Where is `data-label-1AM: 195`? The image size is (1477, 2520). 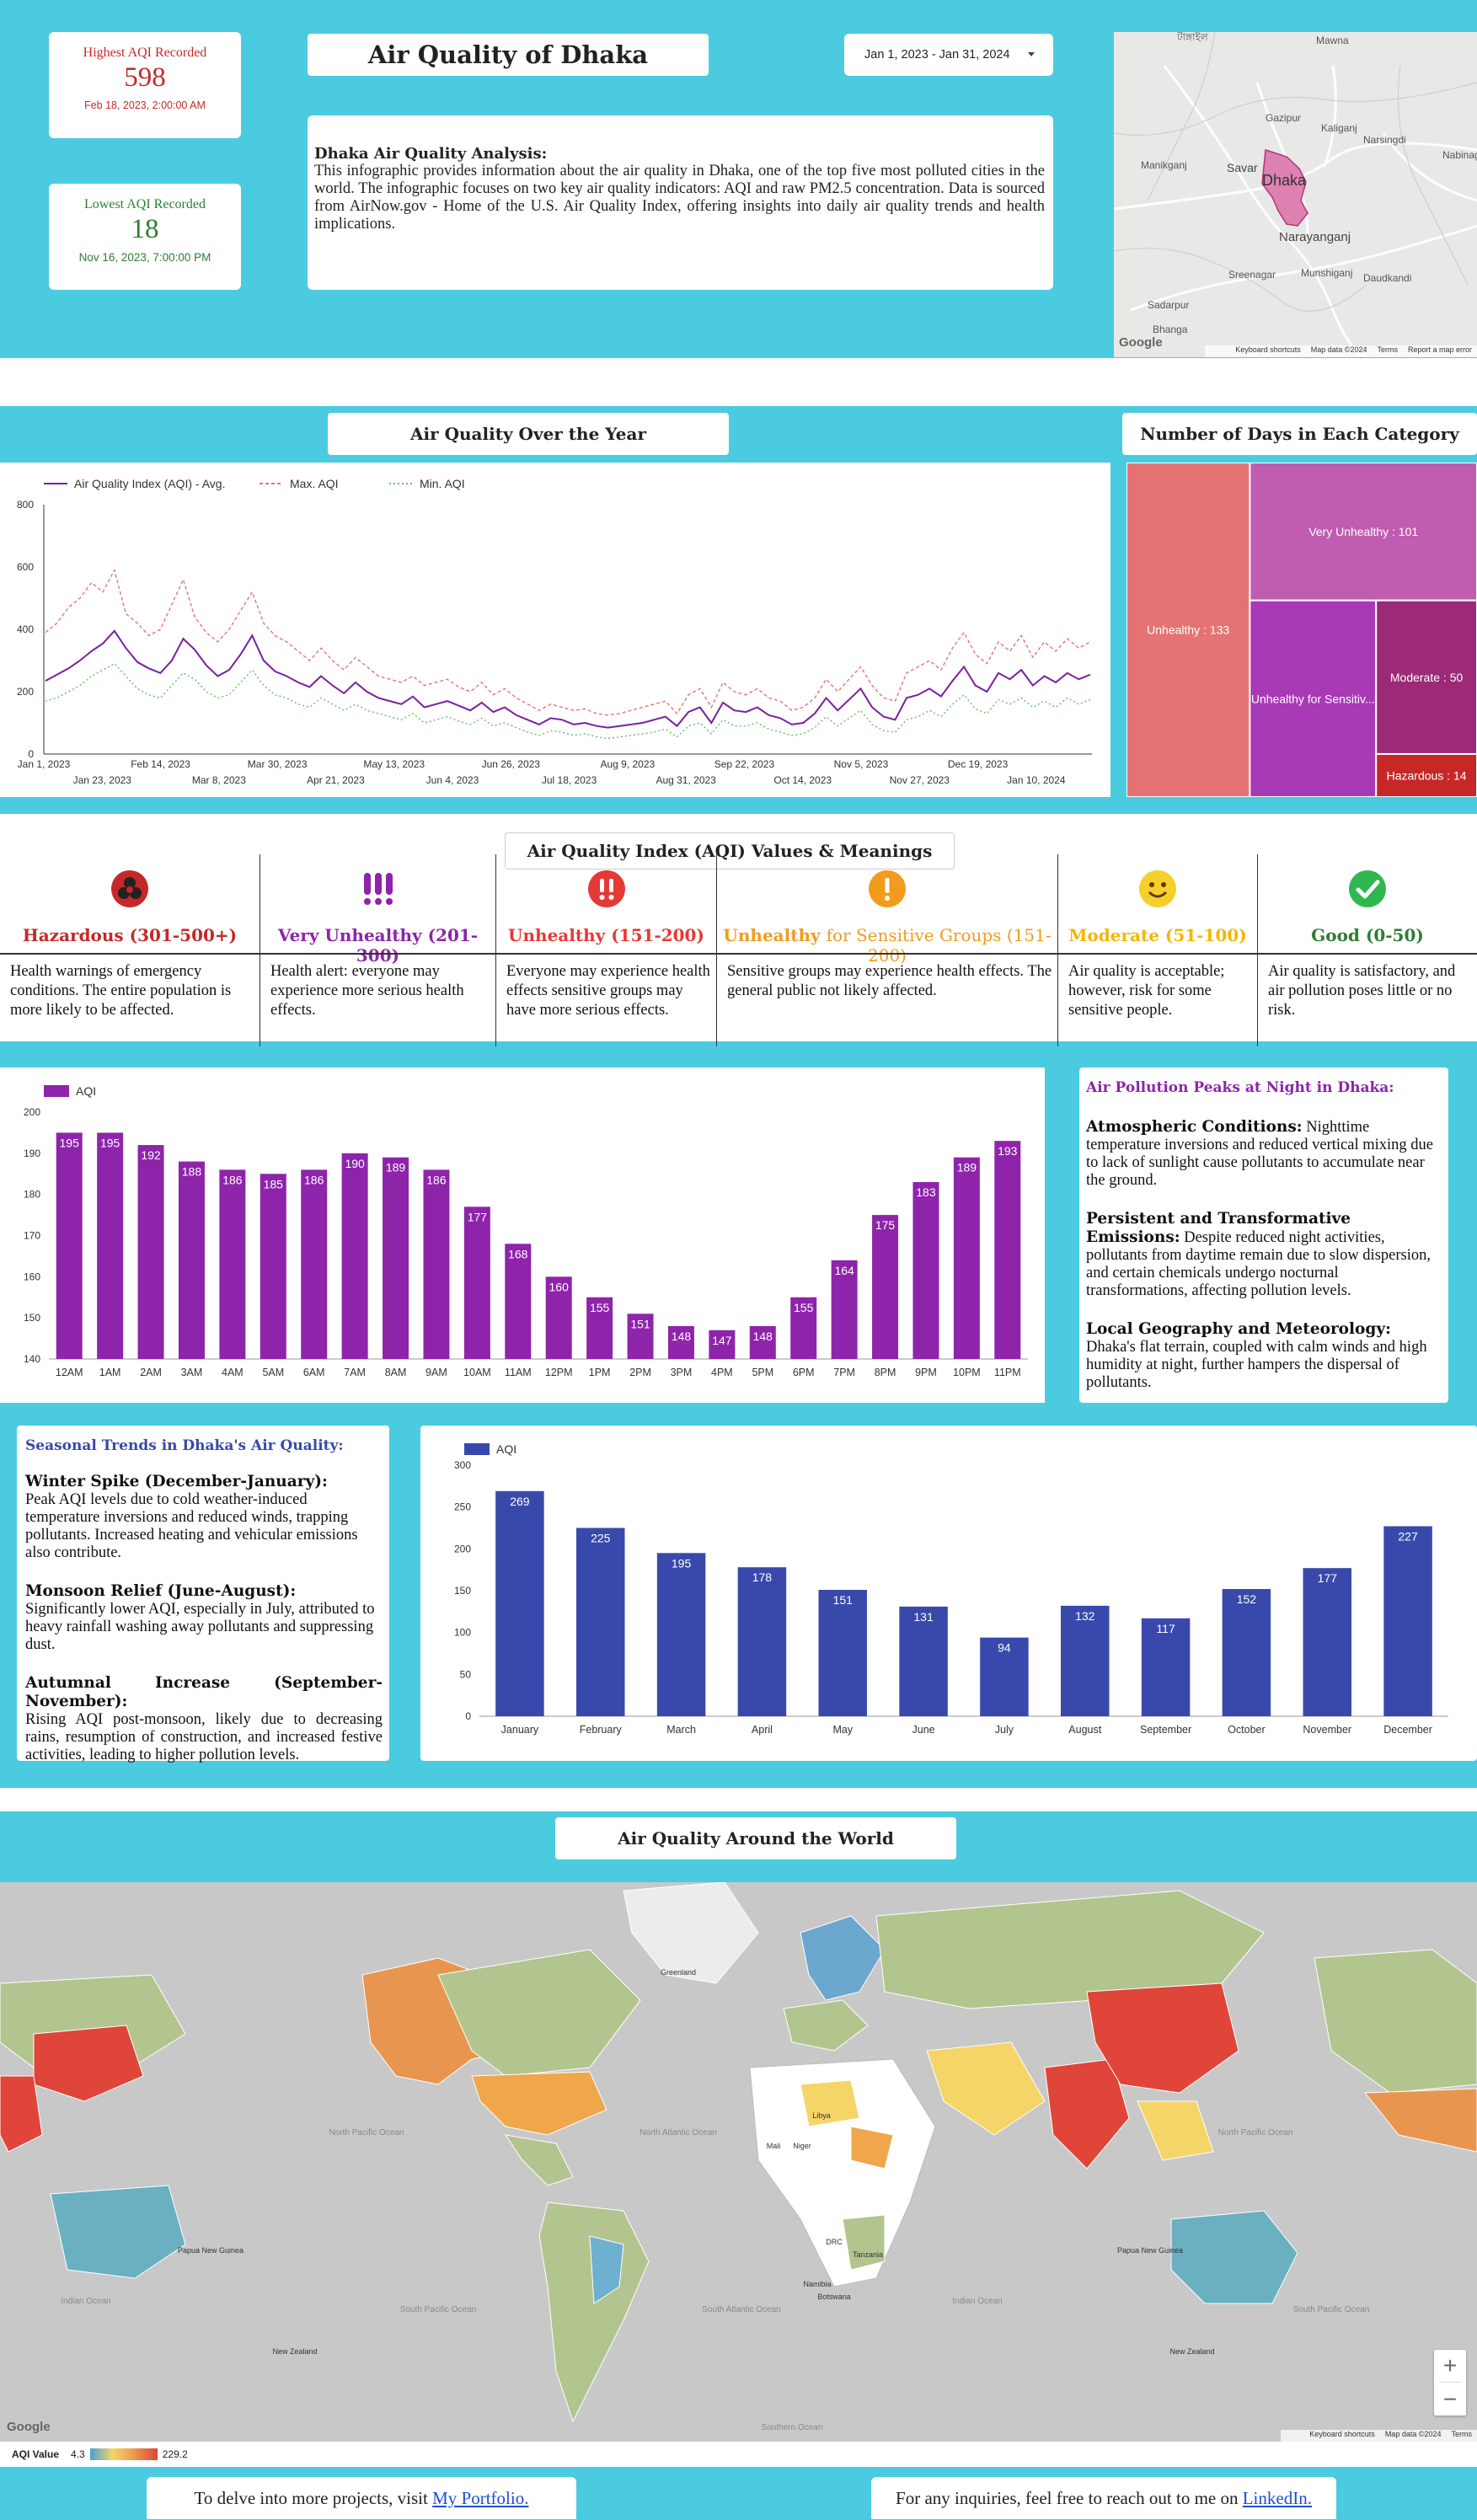
data-label-1AM: 195 is located at coordinates (110, 1142).